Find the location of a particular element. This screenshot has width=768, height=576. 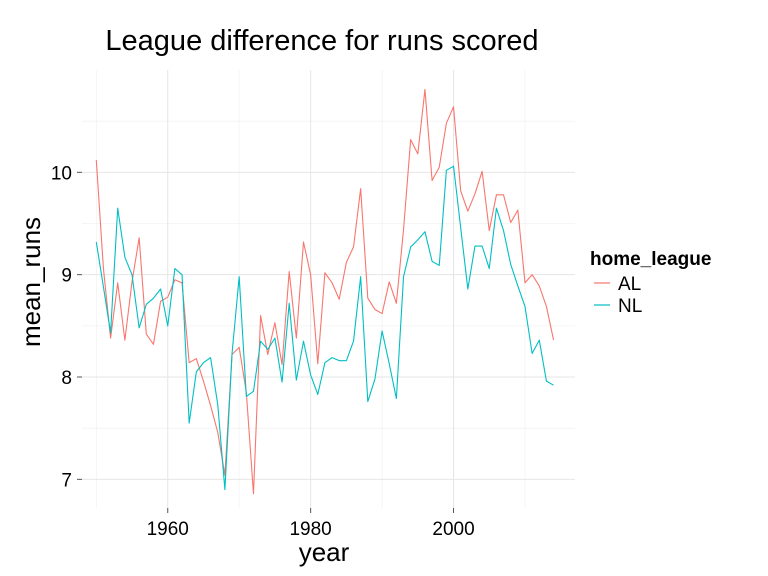

y-tick-label: 8 is located at coordinates (66, 378).